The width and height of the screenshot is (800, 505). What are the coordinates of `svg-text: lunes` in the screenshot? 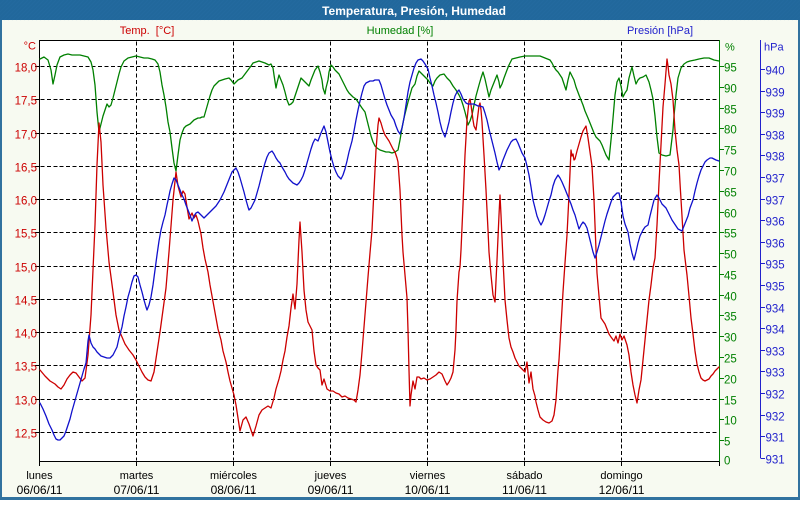 It's located at (39, 476).